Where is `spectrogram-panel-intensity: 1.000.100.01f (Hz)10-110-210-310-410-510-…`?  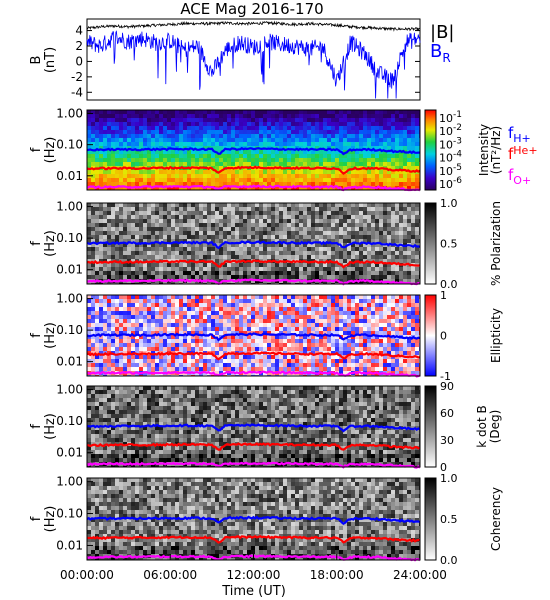
spectrogram-panel-intensity: 1.000.100.01f (Hz)10-110-210-310-410-510-… is located at coordinates (283, 149).